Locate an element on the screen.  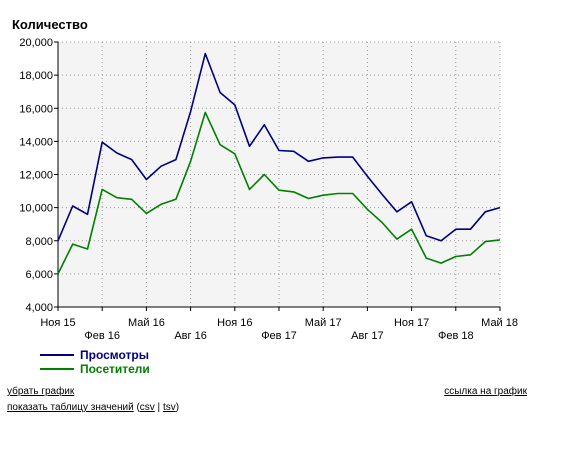
chart-link: ссылка на график is located at coordinates (485, 391).